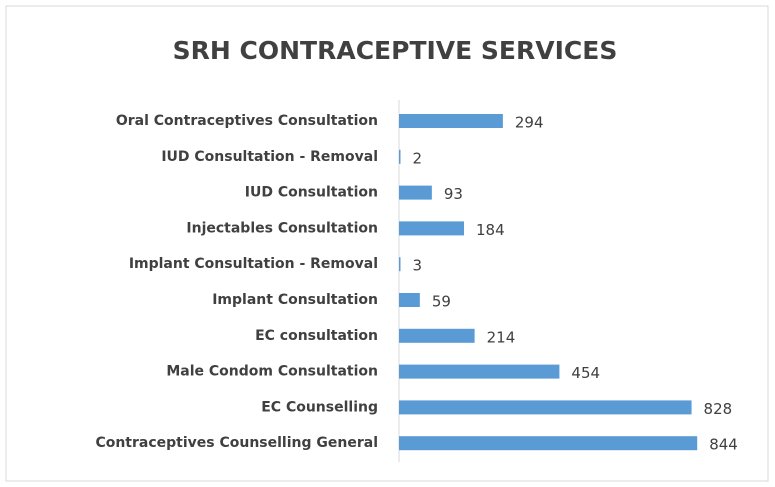 The width and height of the screenshot is (775, 487). What do you see at coordinates (490, 230) in the screenshot?
I see `value-label: 184` at bounding box center [490, 230].